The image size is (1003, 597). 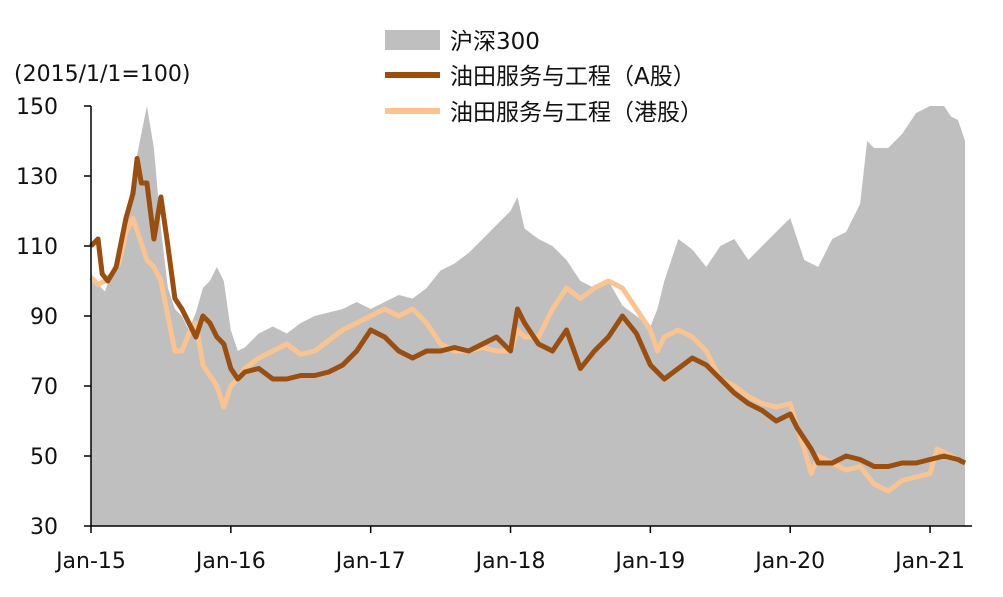 I want to click on unit-label: (2015/1/1=100), so click(x=102, y=74).